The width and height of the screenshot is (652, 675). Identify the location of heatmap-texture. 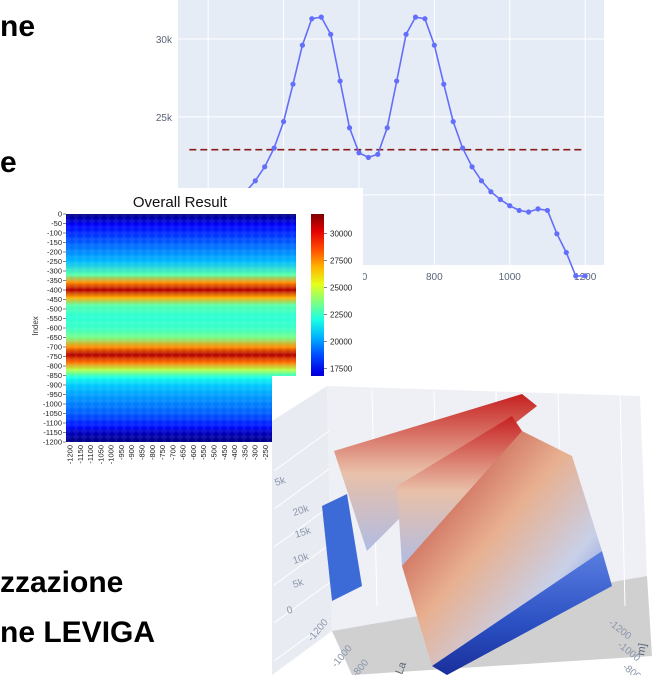
(181, 328).